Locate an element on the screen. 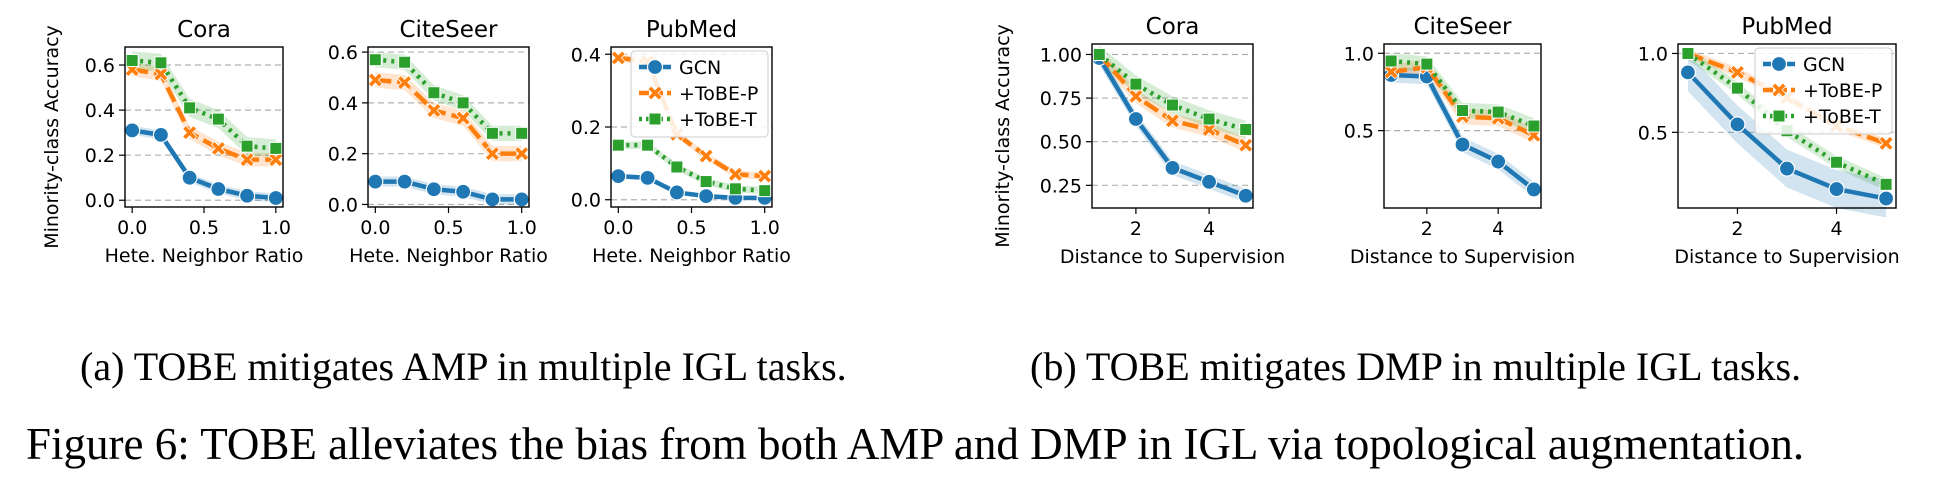 The height and width of the screenshot is (496, 1956). subcaption-b-prefix: (b) is located at coordinates (1053, 366).